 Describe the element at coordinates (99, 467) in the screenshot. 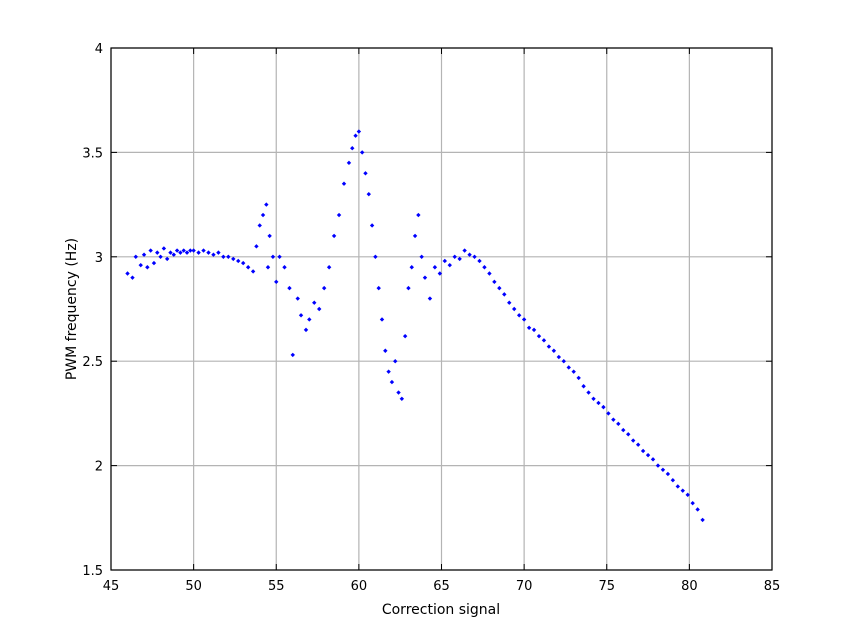

I see `y-tick-label: 2` at that location.